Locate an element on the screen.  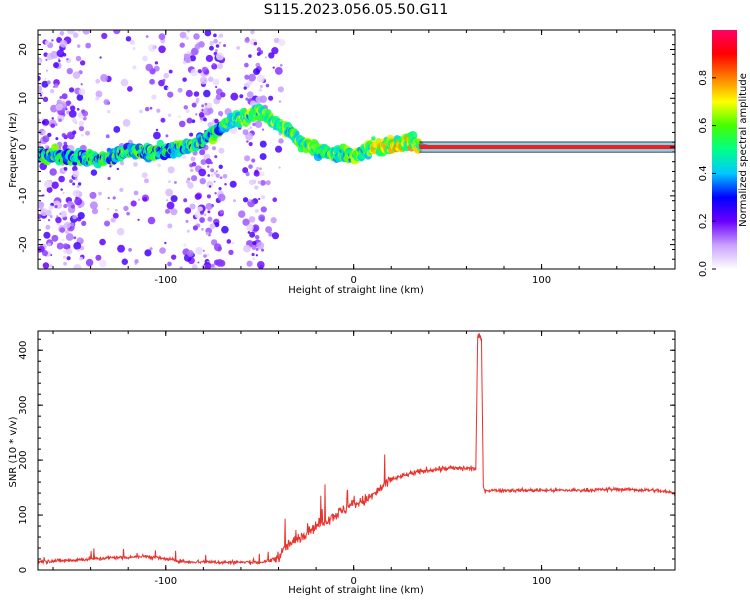
spectrogram-ytick-label: 20 is located at coordinates (23, 49).